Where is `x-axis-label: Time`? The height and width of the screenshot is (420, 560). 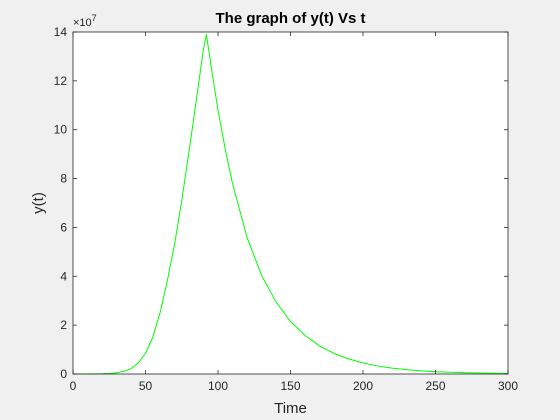 x-axis-label: Time is located at coordinates (290, 408).